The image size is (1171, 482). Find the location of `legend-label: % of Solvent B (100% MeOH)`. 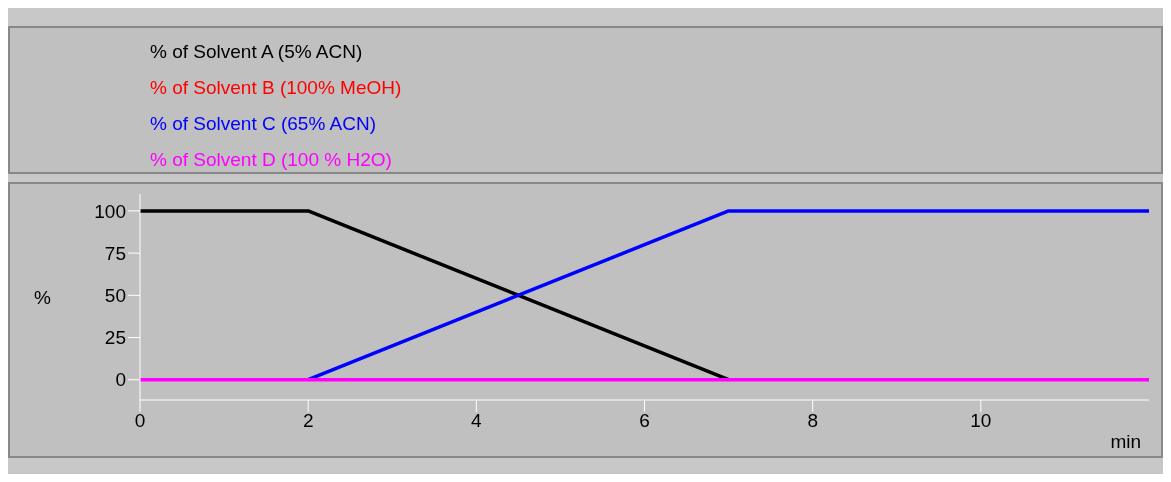

legend-label: % of Solvent B (100% MeOH) is located at coordinates (276, 88).